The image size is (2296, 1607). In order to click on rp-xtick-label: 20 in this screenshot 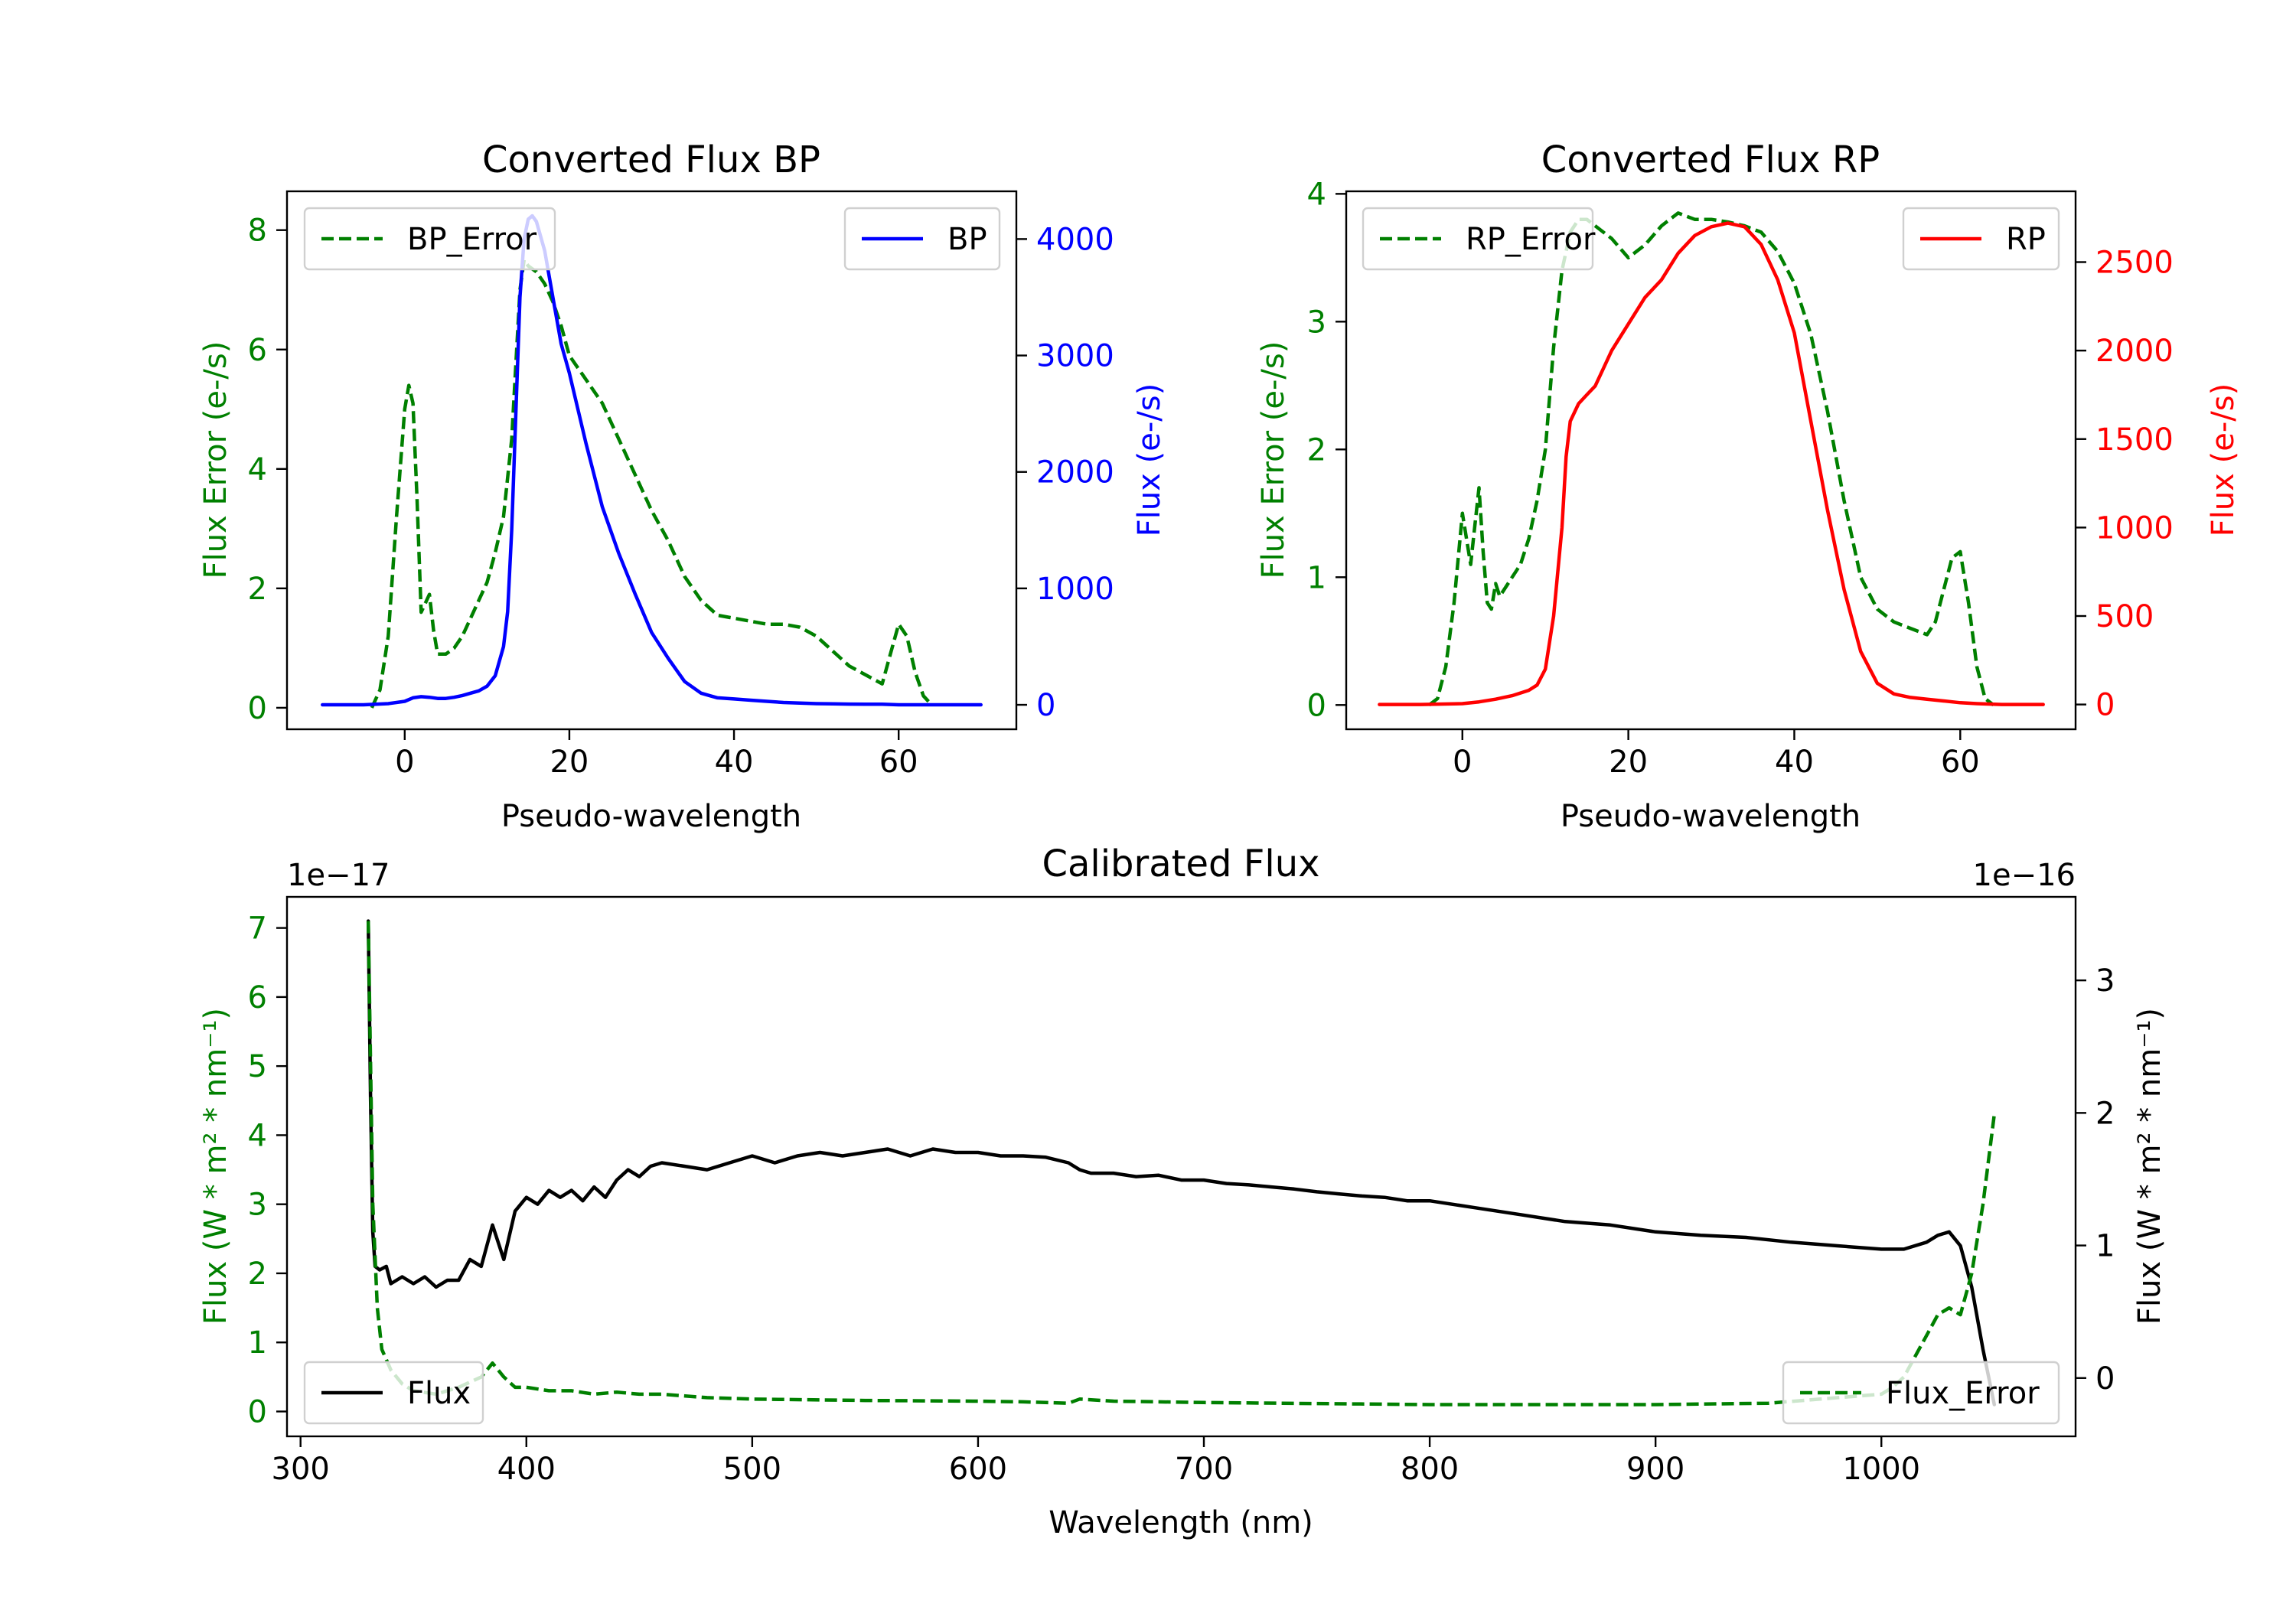, I will do `click(1628, 762)`.